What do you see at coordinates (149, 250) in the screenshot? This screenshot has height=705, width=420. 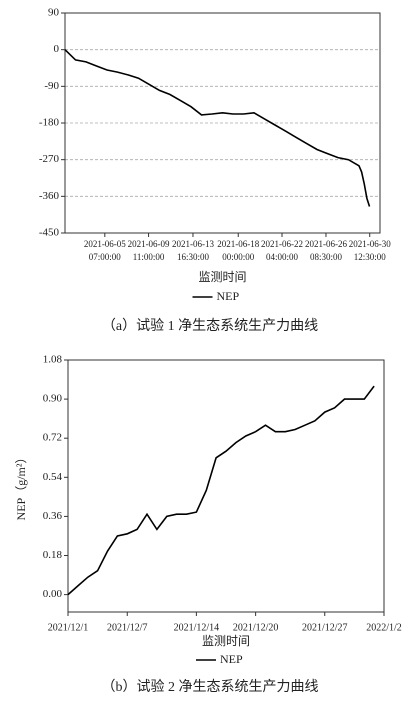 I see `x-tick-label: 2021-06-09 11:00:00` at bounding box center [149, 250].